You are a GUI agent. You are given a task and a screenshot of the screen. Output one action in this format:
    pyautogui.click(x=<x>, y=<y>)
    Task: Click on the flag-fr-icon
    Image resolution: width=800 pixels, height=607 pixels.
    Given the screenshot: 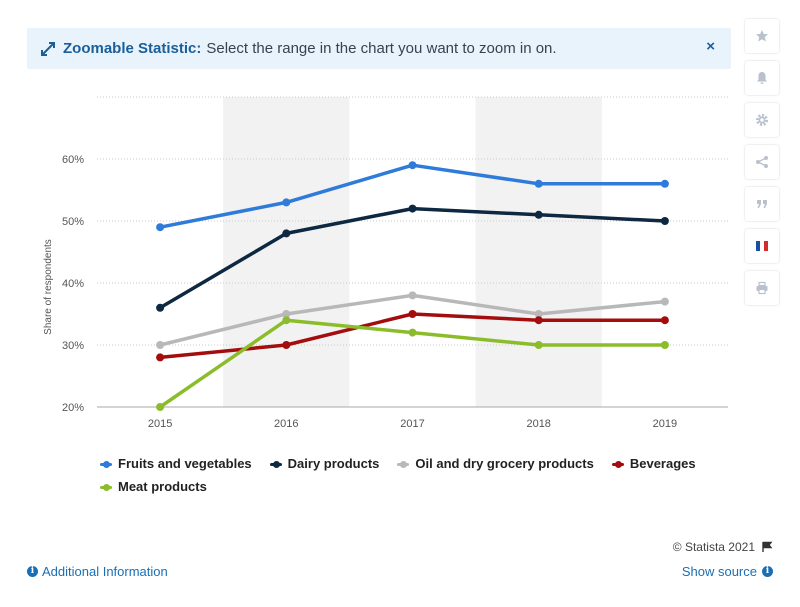 What is the action you would take?
    pyautogui.click(x=762, y=246)
    